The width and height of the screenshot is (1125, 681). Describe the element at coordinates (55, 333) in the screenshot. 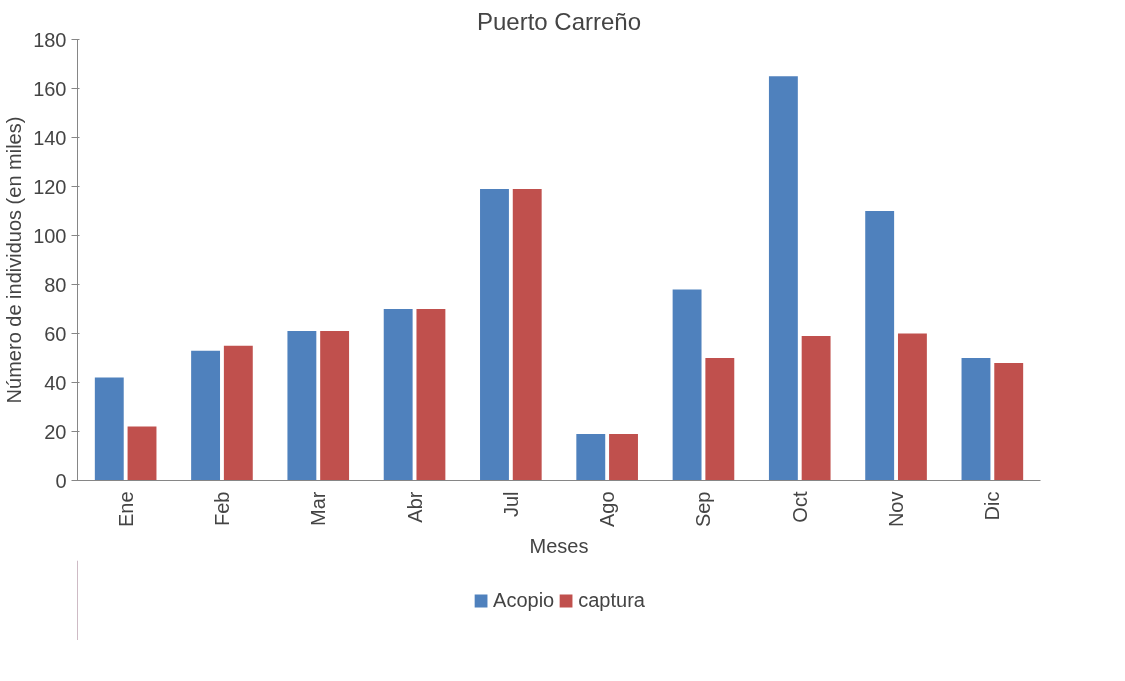

I see `y-tick-label: 60` at that location.